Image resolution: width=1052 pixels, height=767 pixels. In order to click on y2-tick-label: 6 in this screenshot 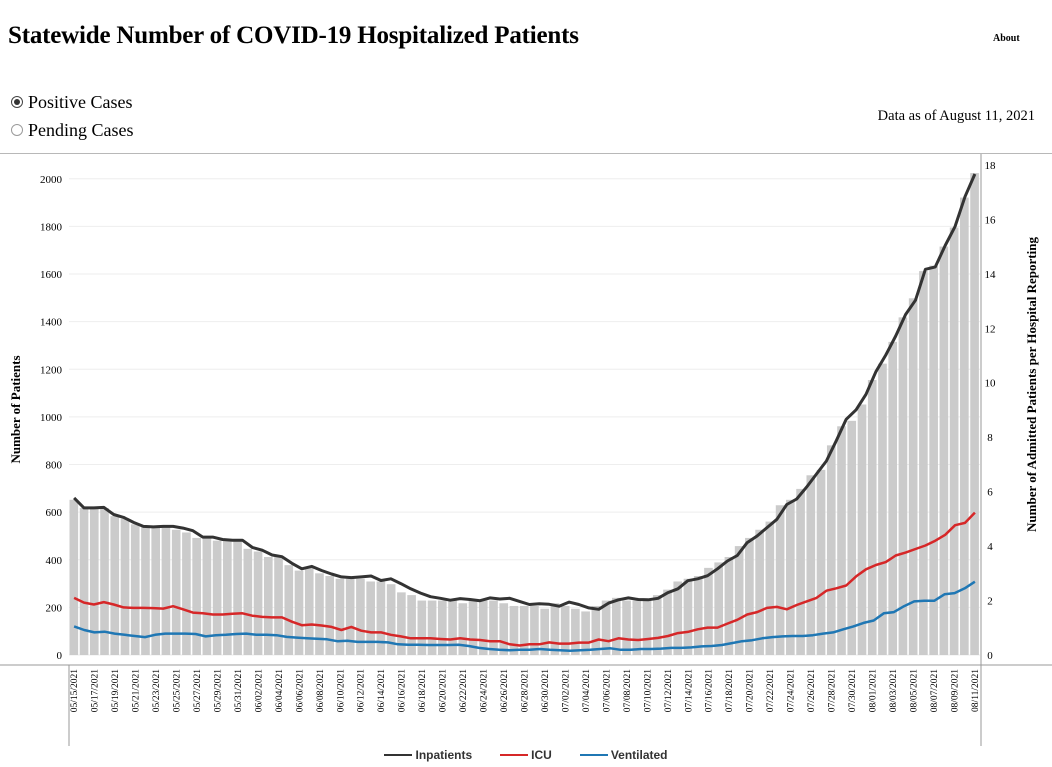, I will do `click(990, 493)`.